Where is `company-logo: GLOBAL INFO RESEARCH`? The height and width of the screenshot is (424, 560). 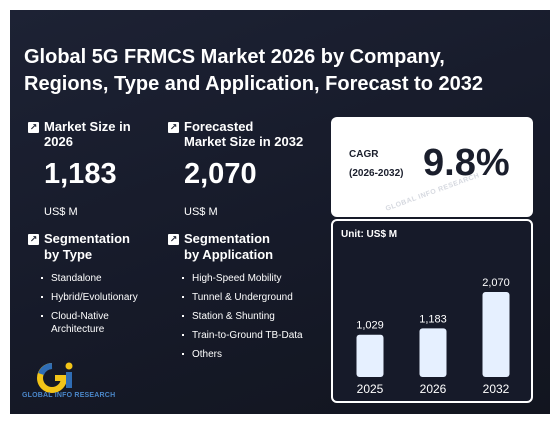
company-logo: GLOBAL INFO RESEARCH is located at coordinates (82, 382).